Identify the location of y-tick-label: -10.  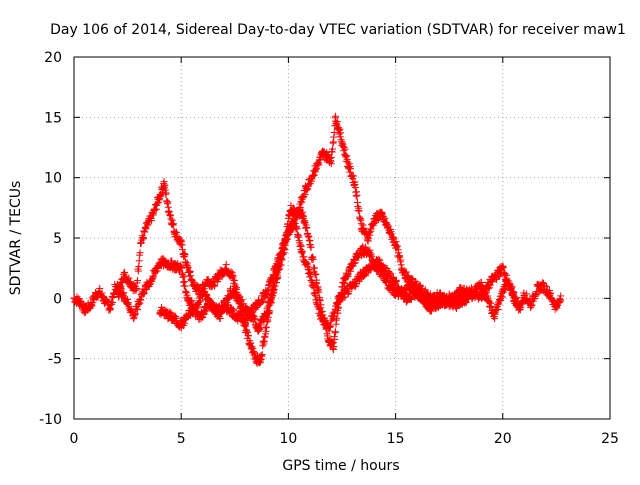
(50, 420).